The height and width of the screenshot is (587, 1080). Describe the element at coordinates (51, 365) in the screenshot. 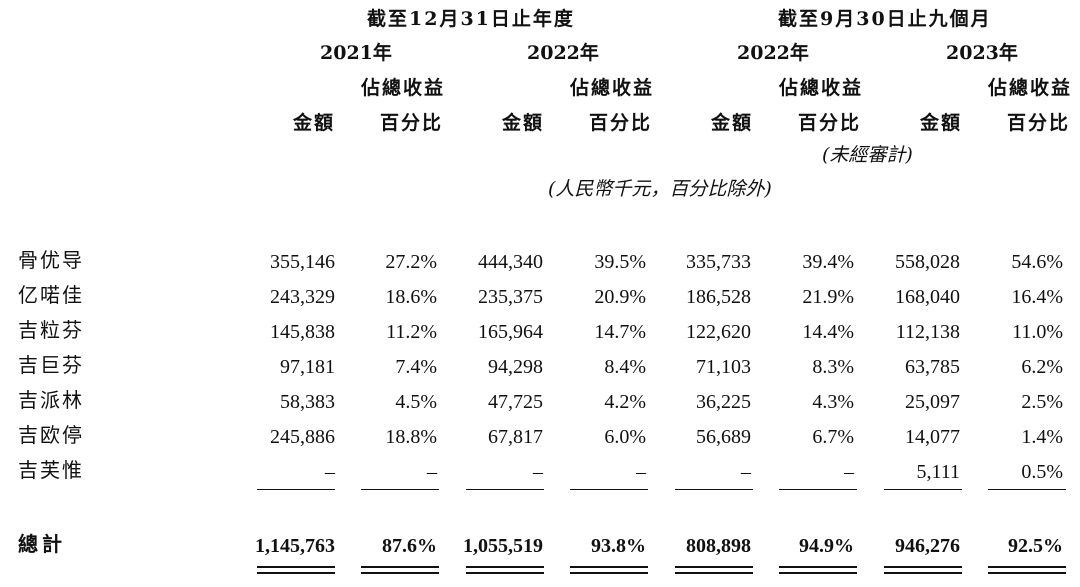

I see `row-label: 吉巨芬` at that location.